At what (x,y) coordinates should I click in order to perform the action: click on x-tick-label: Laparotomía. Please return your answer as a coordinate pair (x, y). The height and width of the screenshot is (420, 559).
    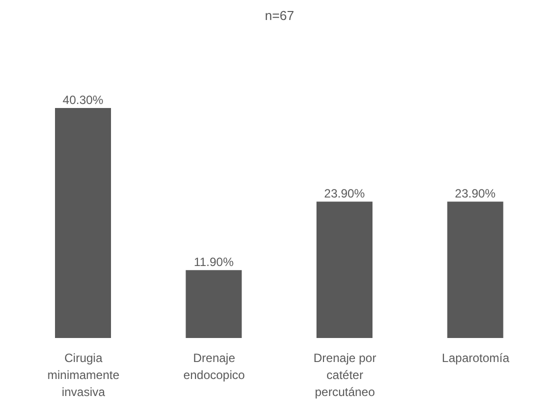
    Looking at the image, I should click on (476, 358).